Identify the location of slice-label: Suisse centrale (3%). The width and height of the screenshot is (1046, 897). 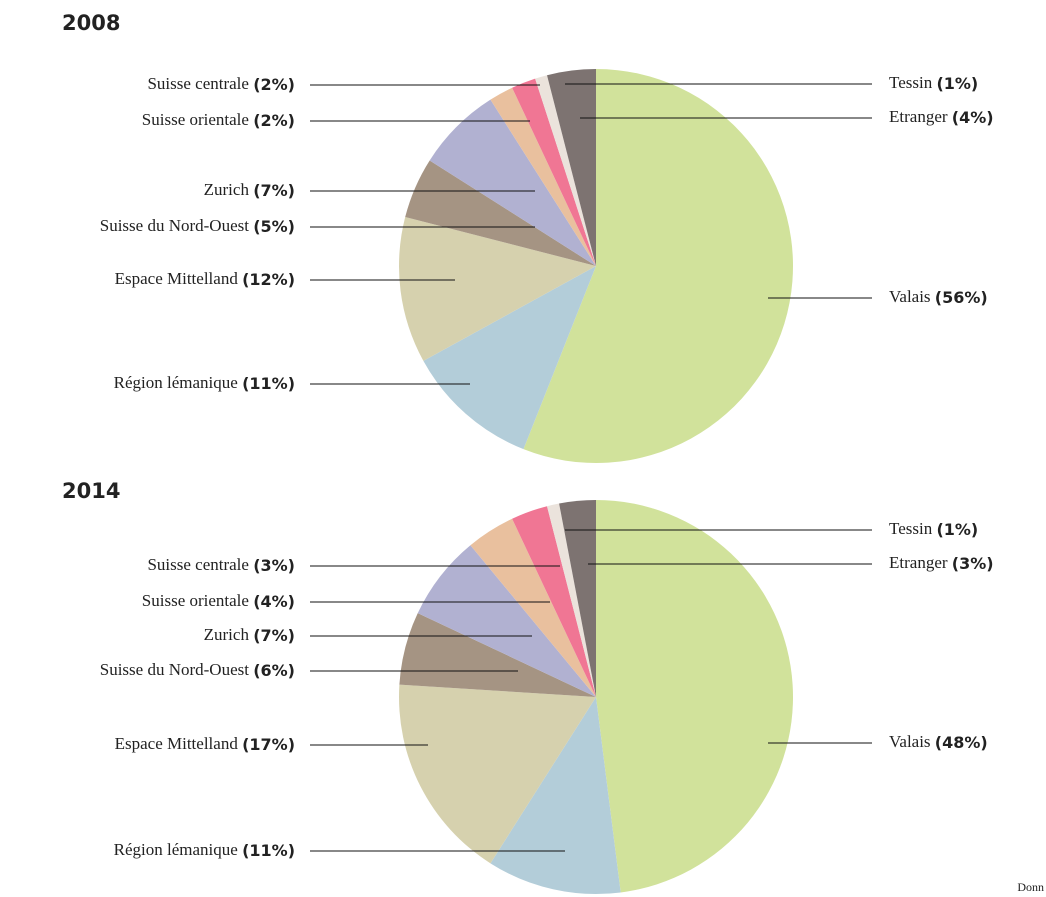
(221, 565).